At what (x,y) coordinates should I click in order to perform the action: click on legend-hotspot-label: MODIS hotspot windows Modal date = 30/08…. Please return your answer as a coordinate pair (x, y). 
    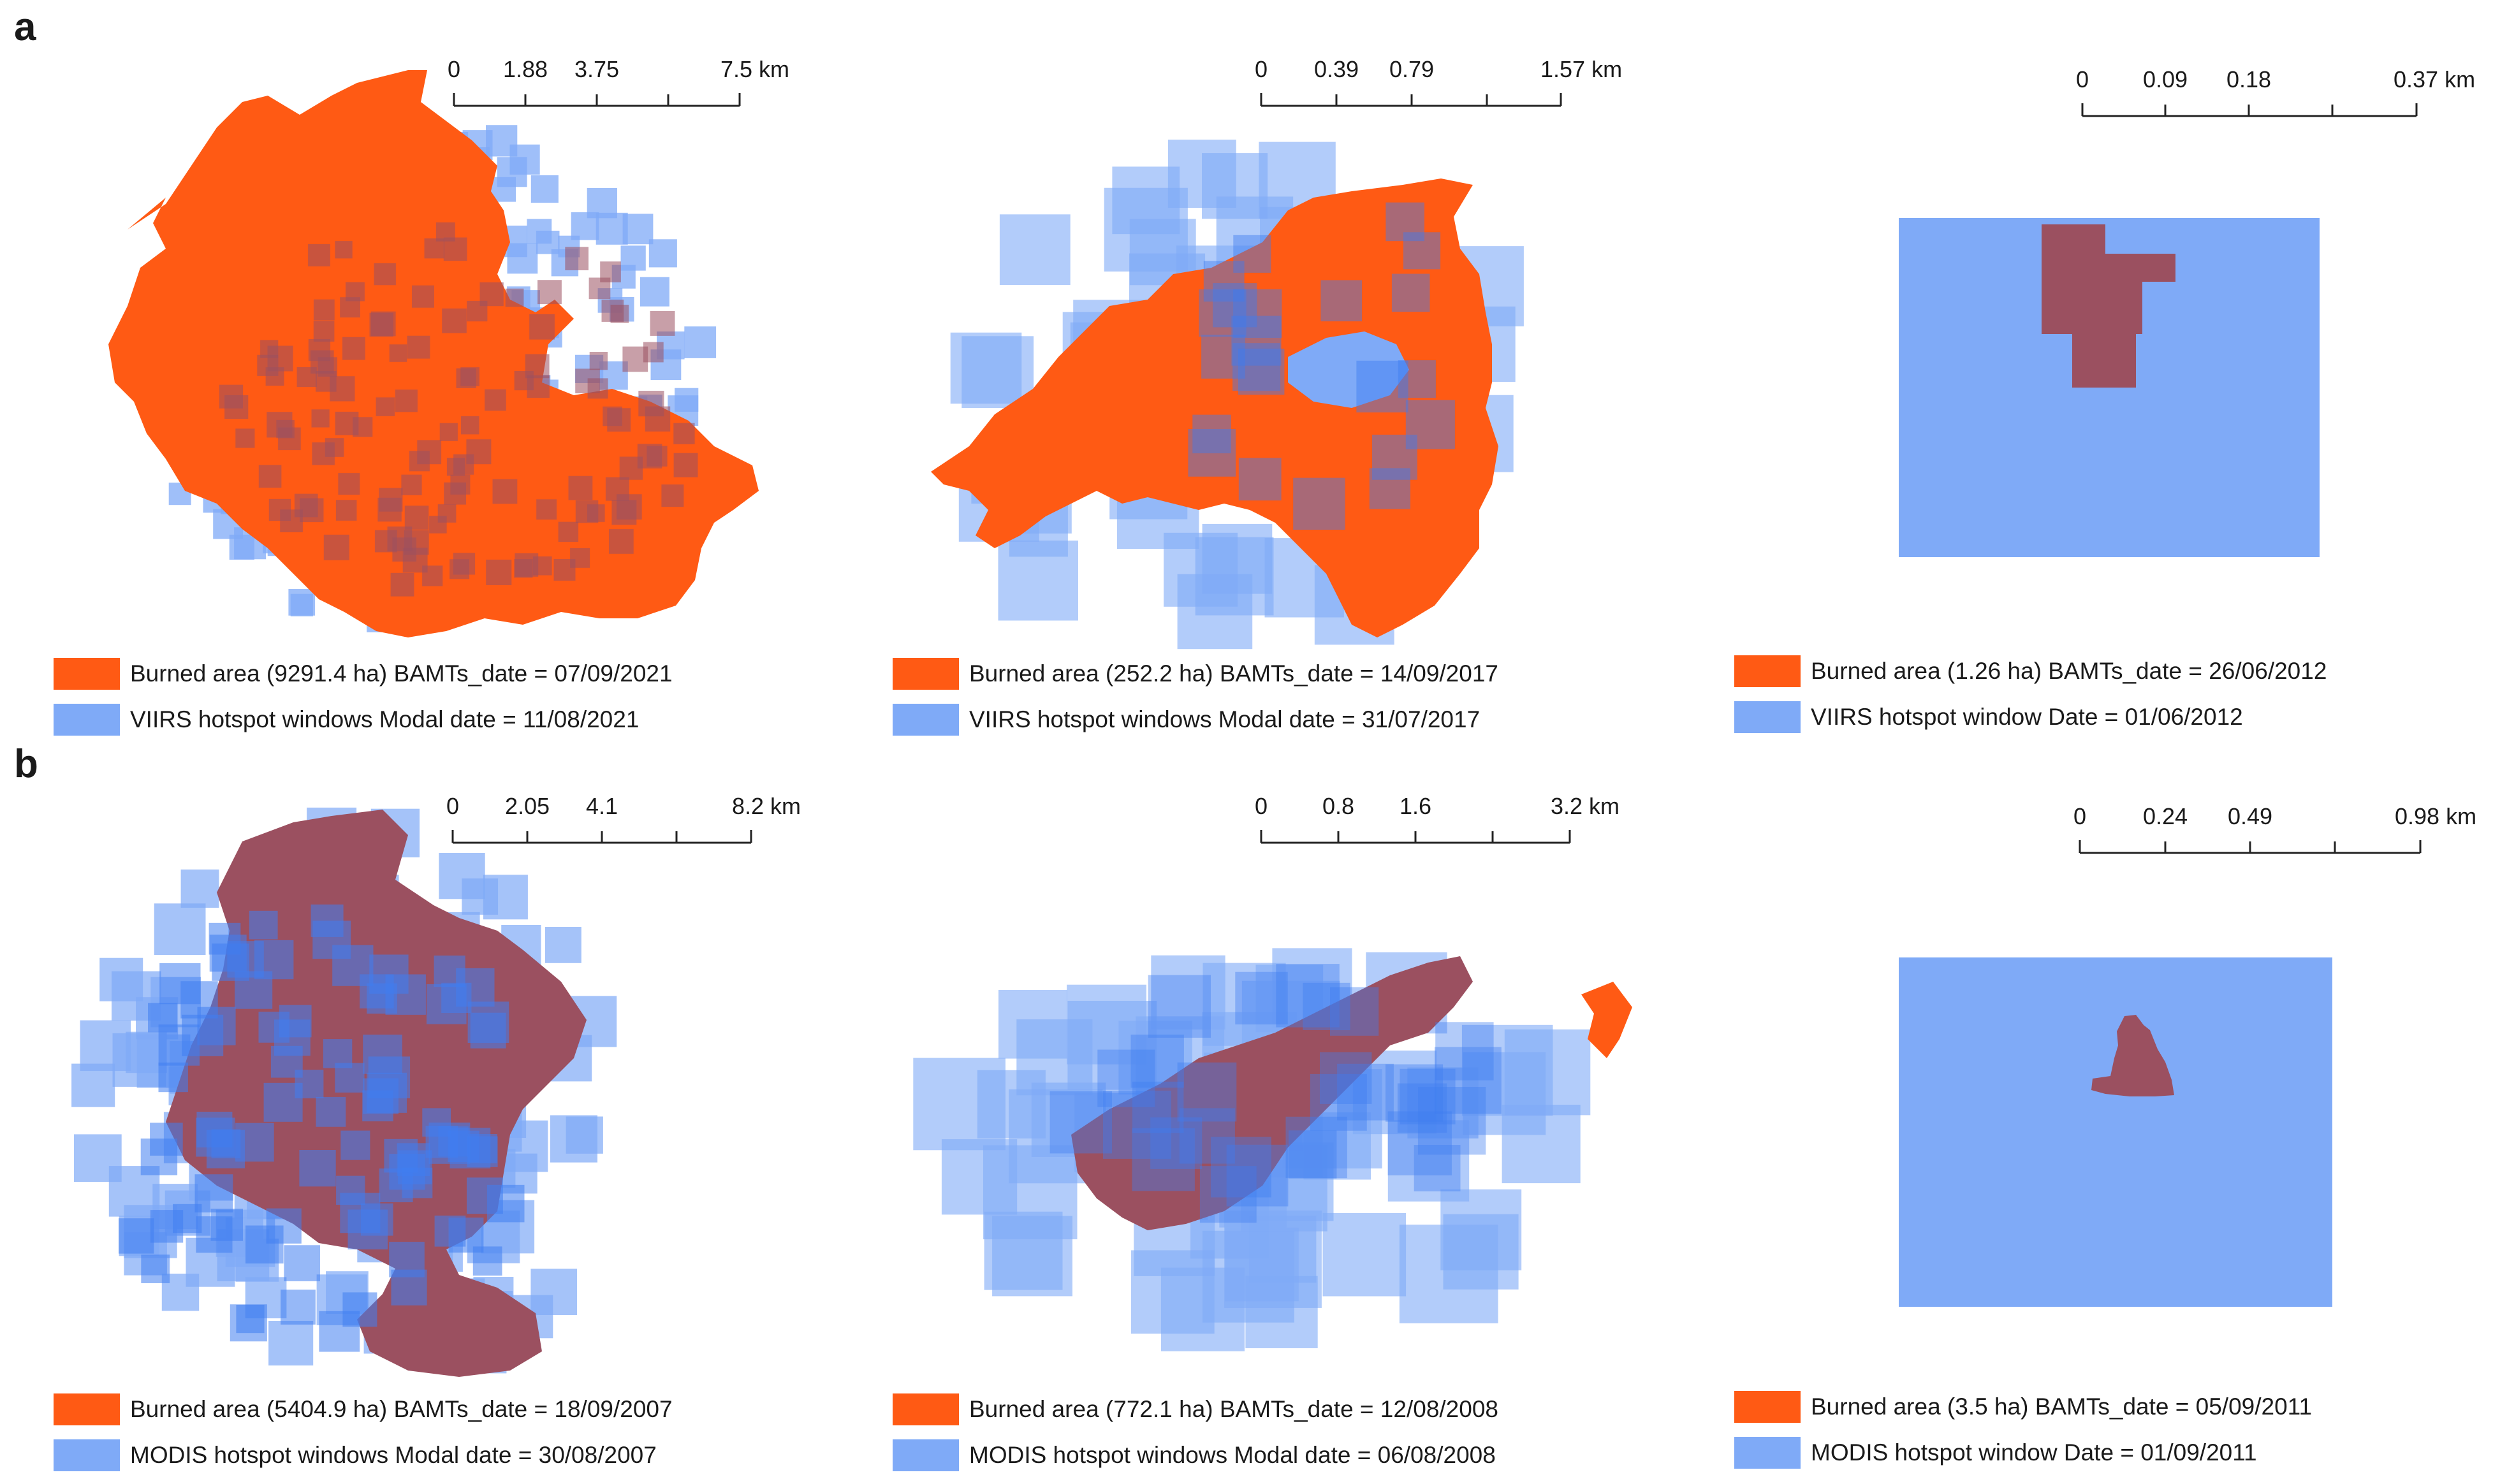
    Looking at the image, I should click on (393, 1455).